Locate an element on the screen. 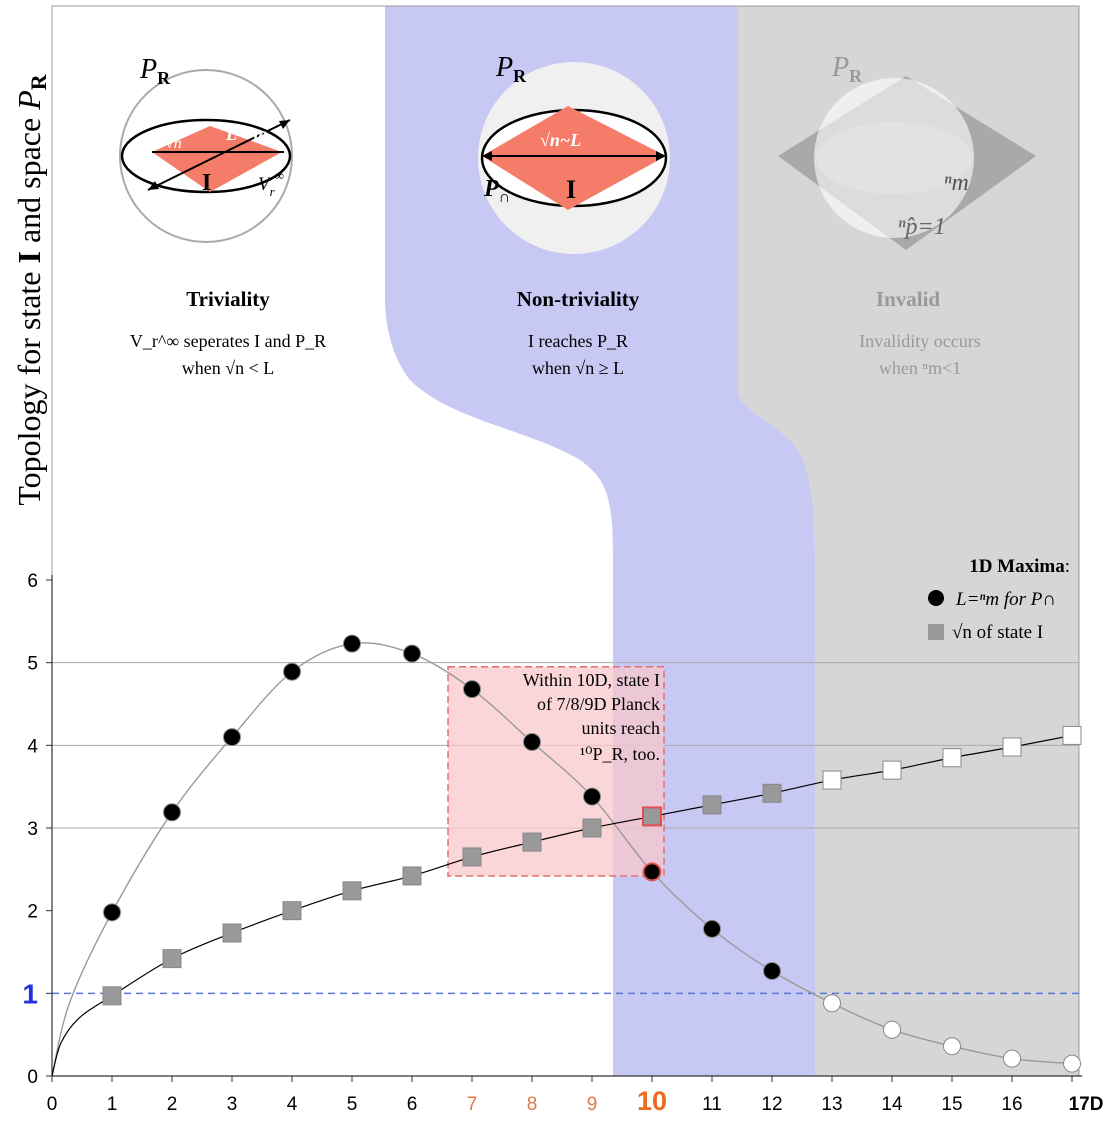  legend-title: 1D Maxima: is located at coordinates (1019, 566).